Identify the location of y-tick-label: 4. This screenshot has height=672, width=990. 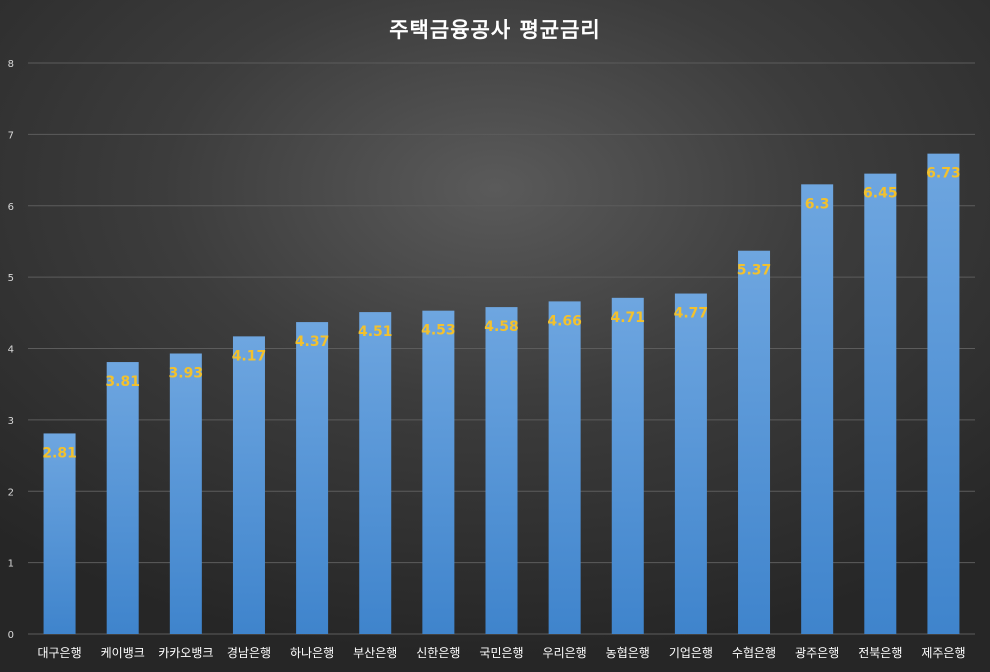
(11, 350).